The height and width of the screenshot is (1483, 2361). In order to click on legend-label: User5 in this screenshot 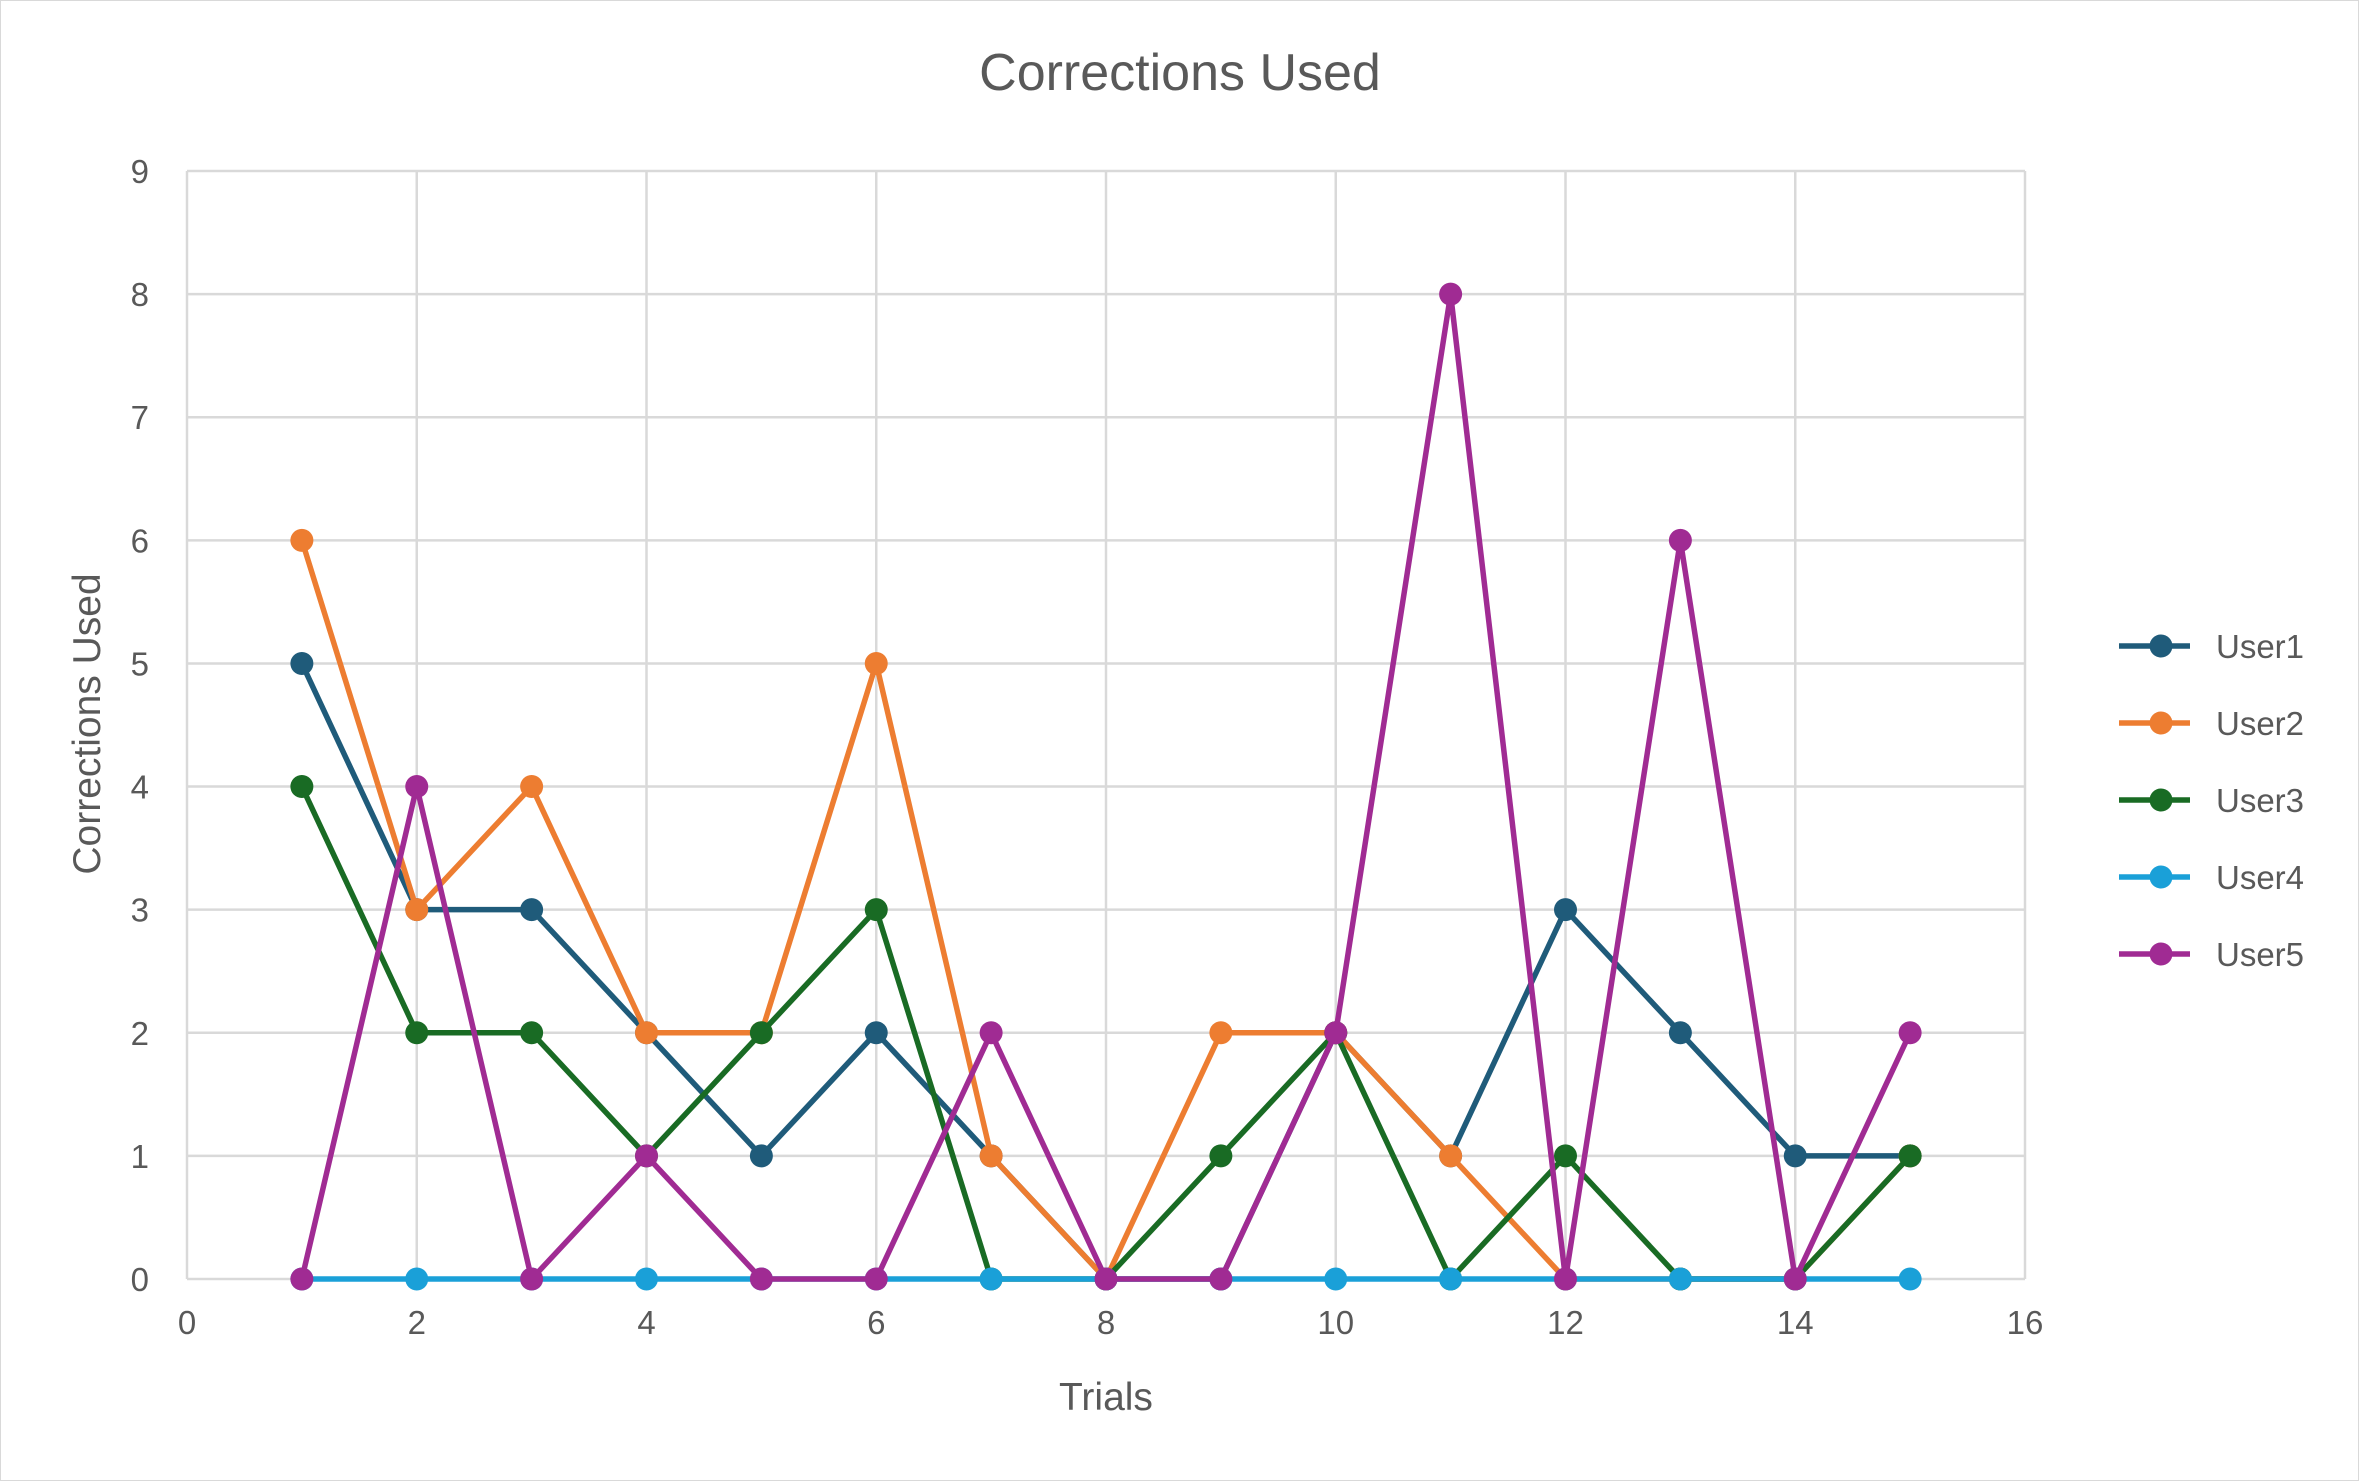, I will do `click(2260, 954)`.